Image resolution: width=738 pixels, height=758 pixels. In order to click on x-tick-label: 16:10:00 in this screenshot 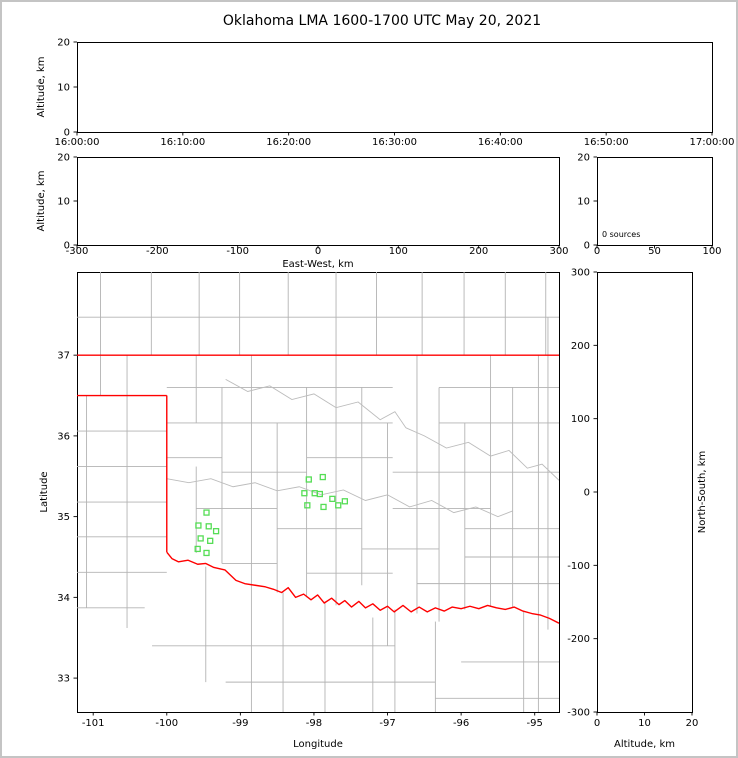, I will do `click(182, 142)`.